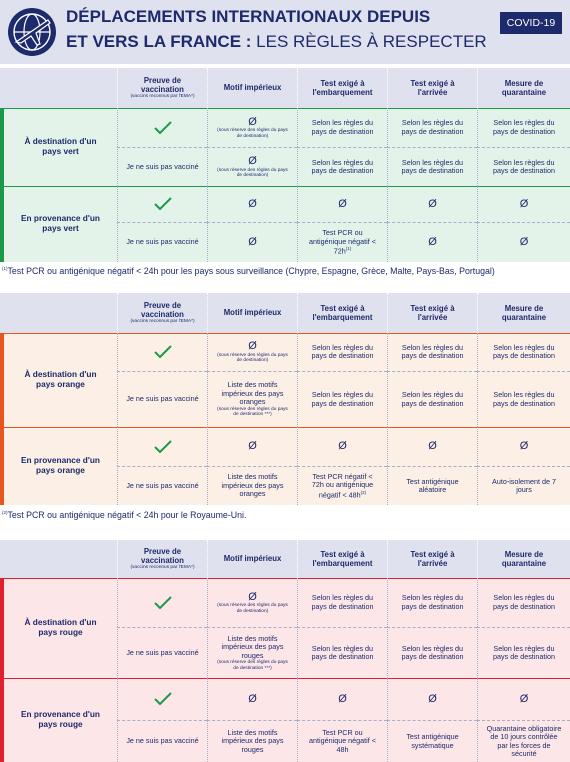 This screenshot has height=762, width=570. What do you see at coordinates (60, 379) in the screenshot?
I see `group-label: À destination d'un pays orange` at bounding box center [60, 379].